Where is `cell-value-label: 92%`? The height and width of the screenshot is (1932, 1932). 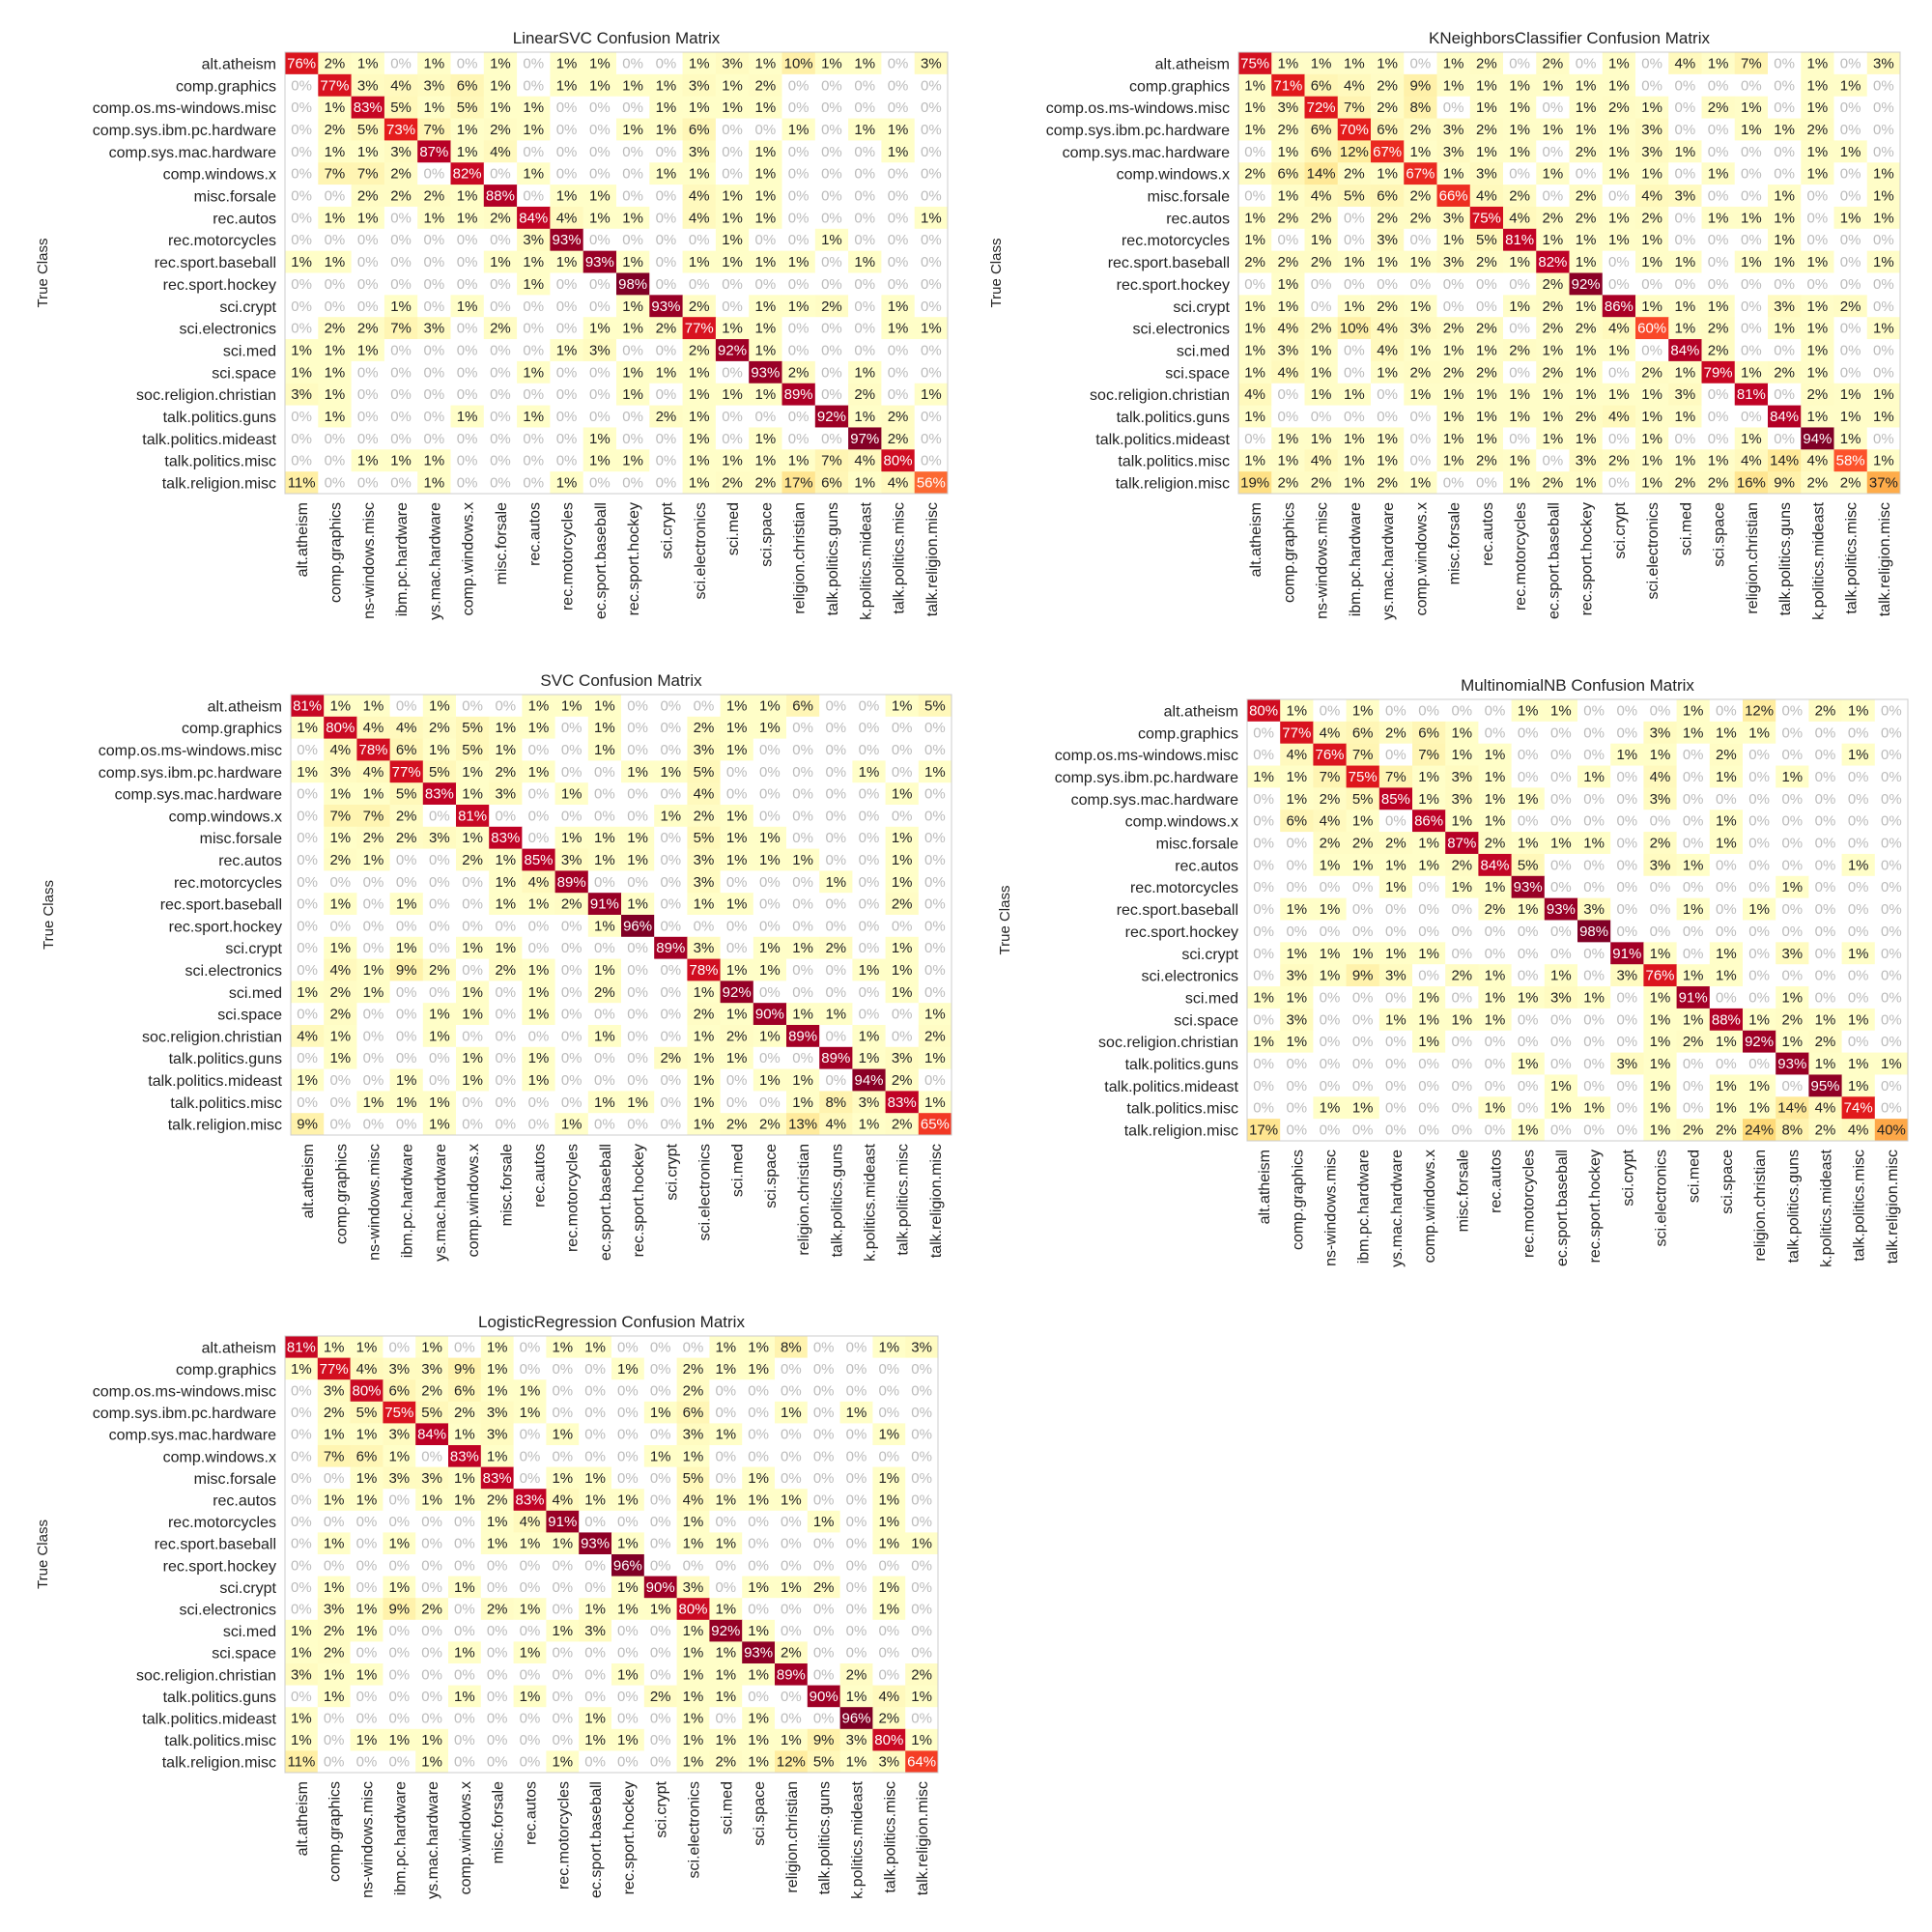 cell-value-label: 92% is located at coordinates (1586, 284).